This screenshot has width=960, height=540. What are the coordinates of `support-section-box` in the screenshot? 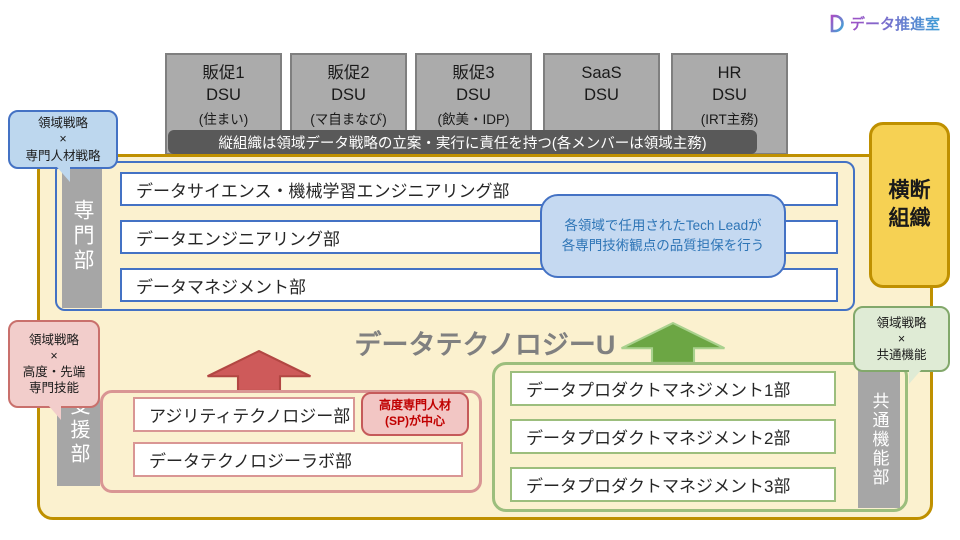 It's located at (291, 441).